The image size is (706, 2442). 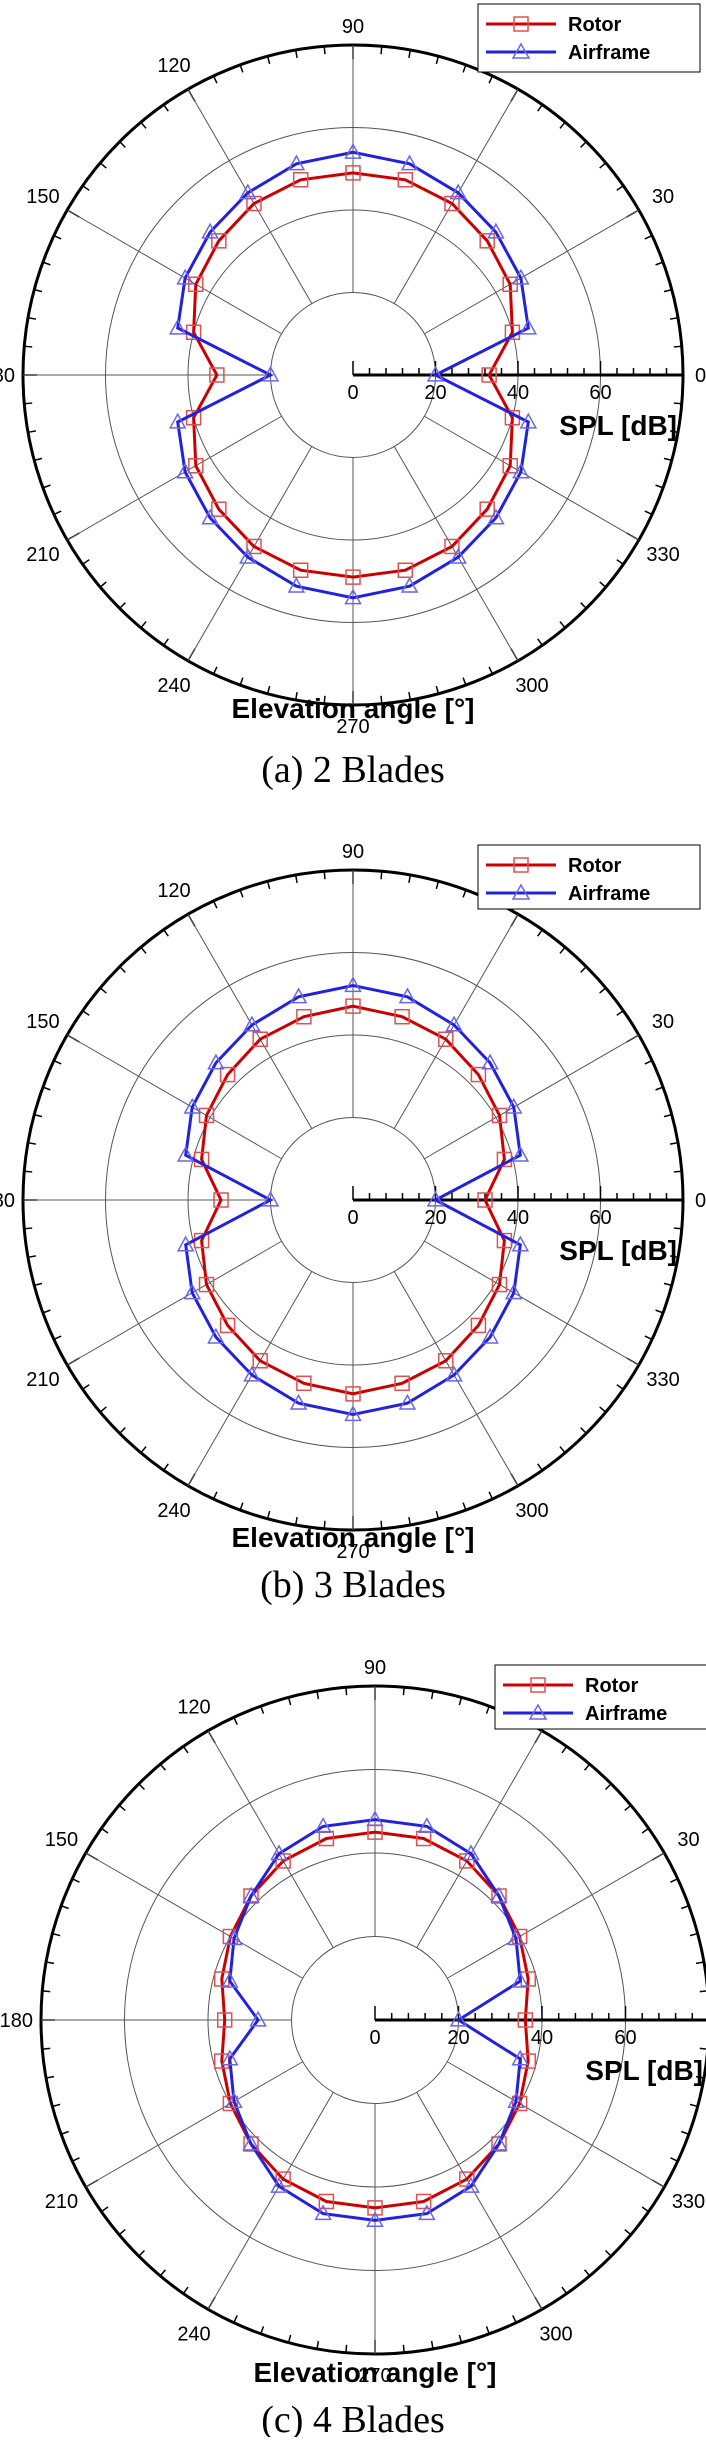 What do you see at coordinates (353, 1200) in the screenshot?
I see `series-line-rotor` at bounding box center [353, 1200].